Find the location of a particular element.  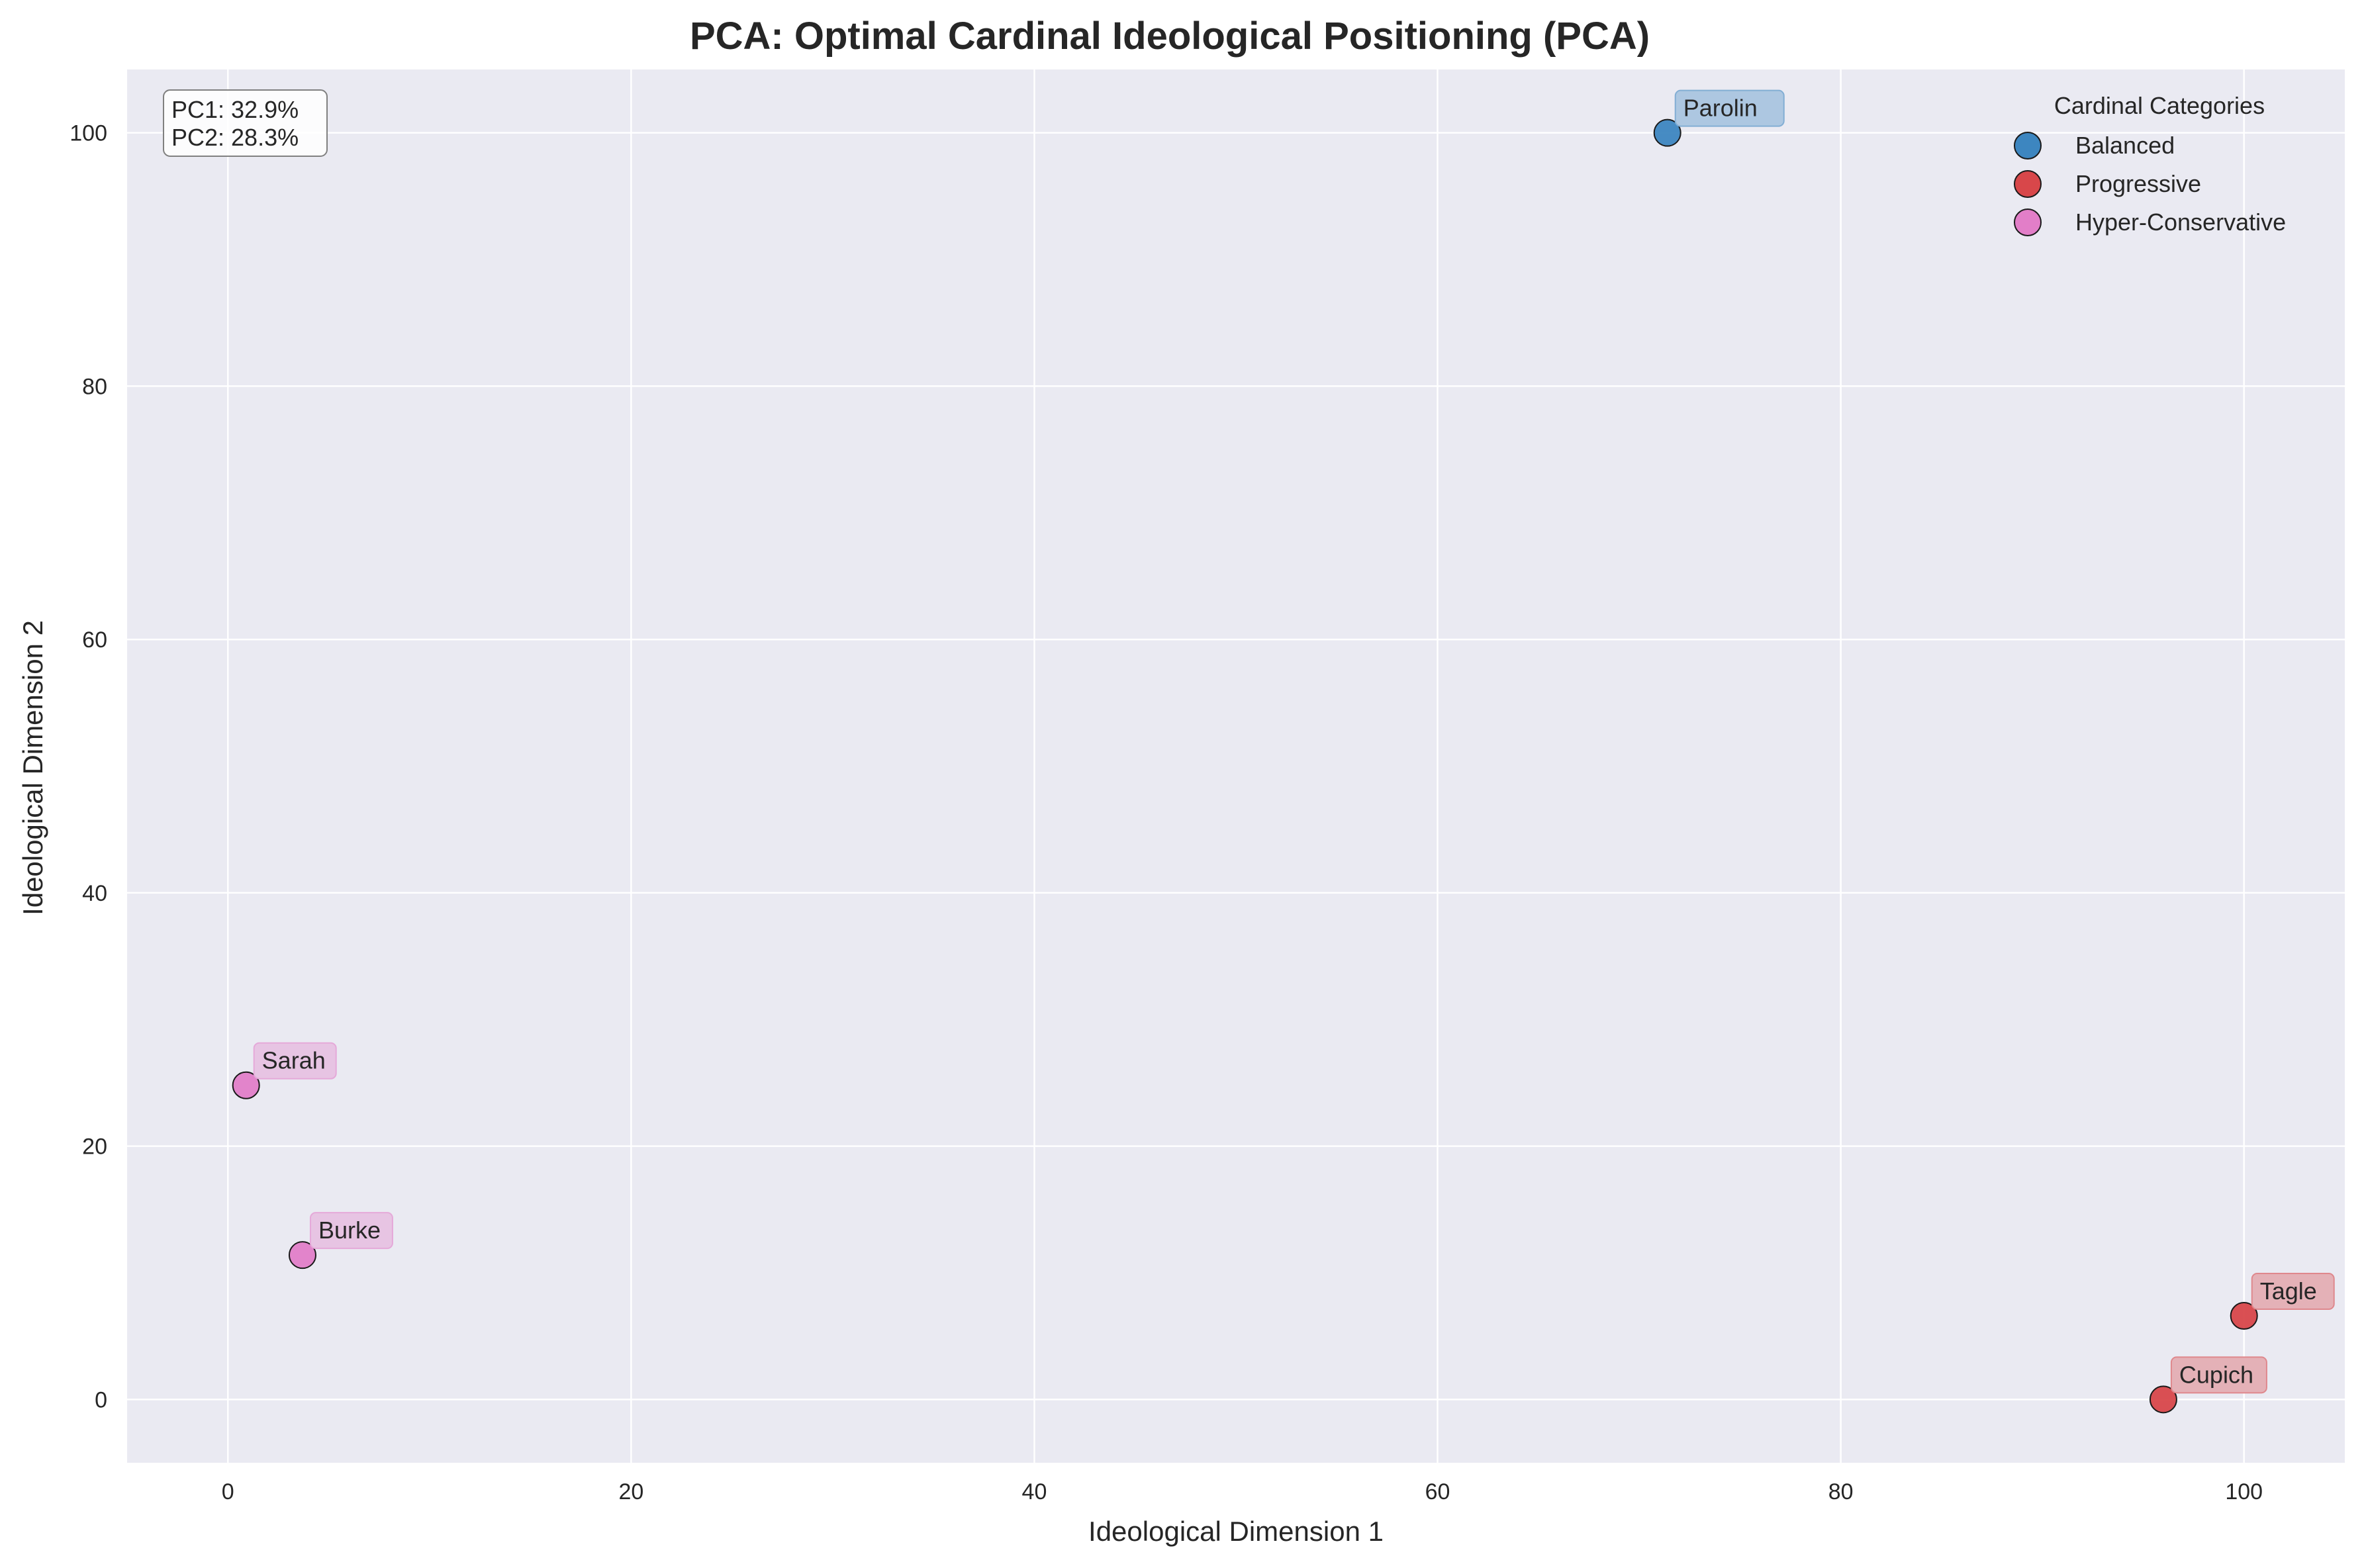

point-tagle: Tagle is located at coordinates (2282, 1301).